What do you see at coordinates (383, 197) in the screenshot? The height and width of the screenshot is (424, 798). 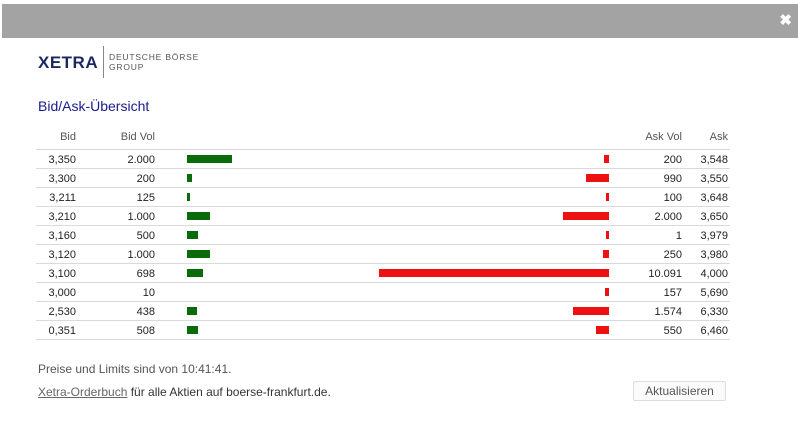 I see `table-row: 3,211 125 100 3,648` at bounding box center [383, 197].